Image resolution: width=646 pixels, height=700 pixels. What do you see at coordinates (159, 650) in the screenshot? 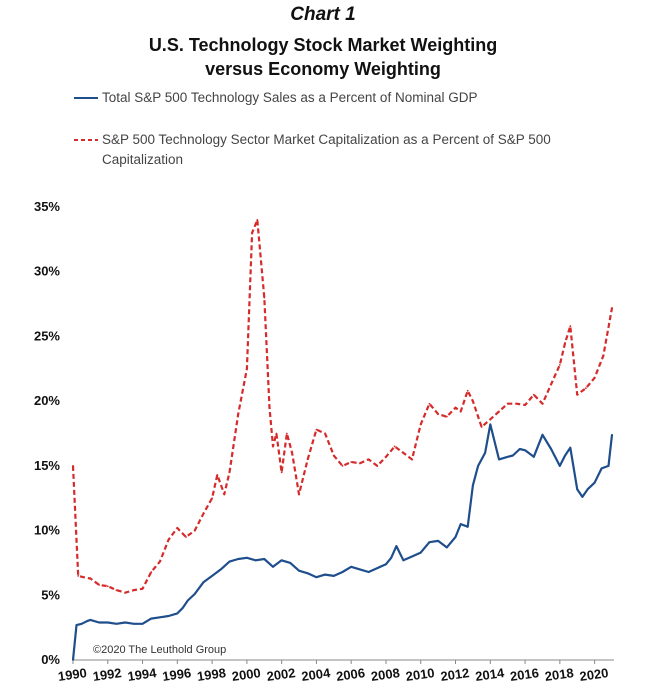
I see `copyright-credit: ©2020 The Leuthold Group` at bounding box center [159, 650].